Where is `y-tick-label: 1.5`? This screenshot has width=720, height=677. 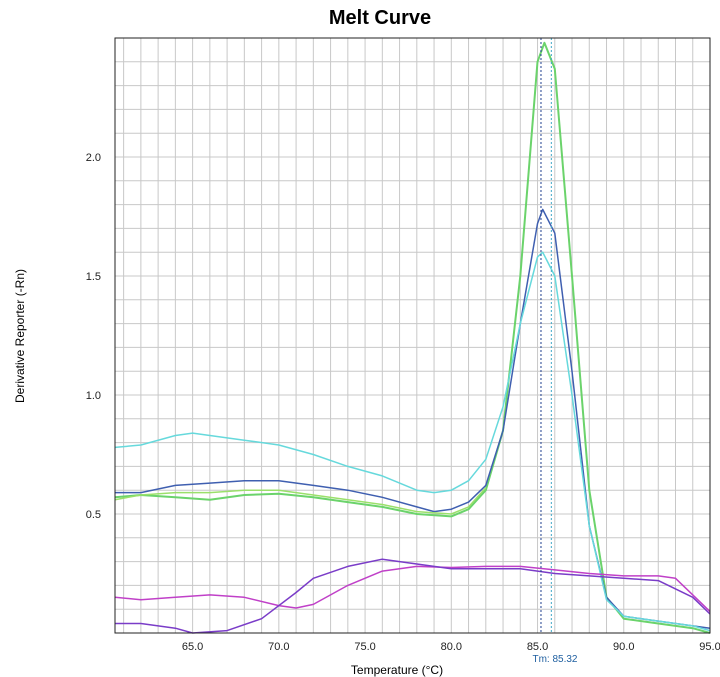 y-tick-label: 1.5 is located at coordinates (93, 277).